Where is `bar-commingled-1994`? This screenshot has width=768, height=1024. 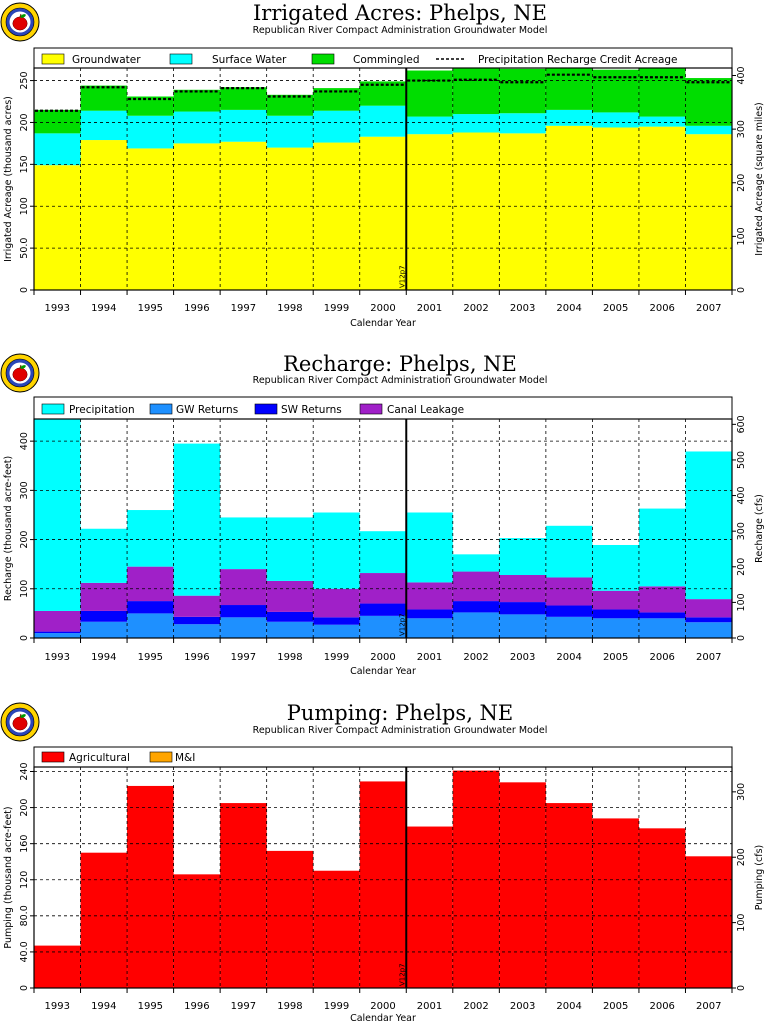
bar-commingled-1994 is located at coordinates (104, 98).